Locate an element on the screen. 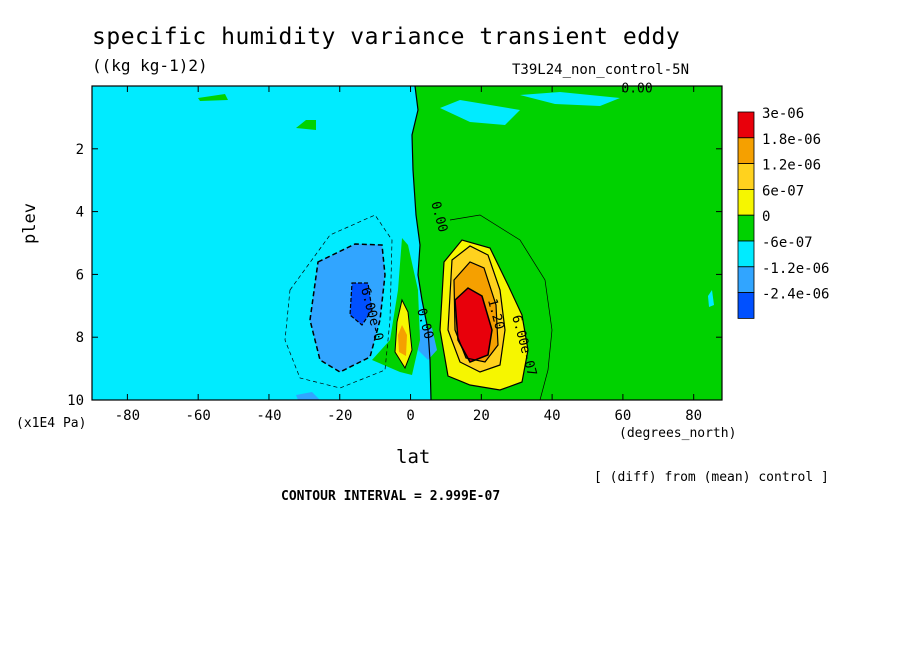 Image resolution: width=904 pixels, height=654 pixels. x-tick-label: 60 is located at coordinates (622, 416).